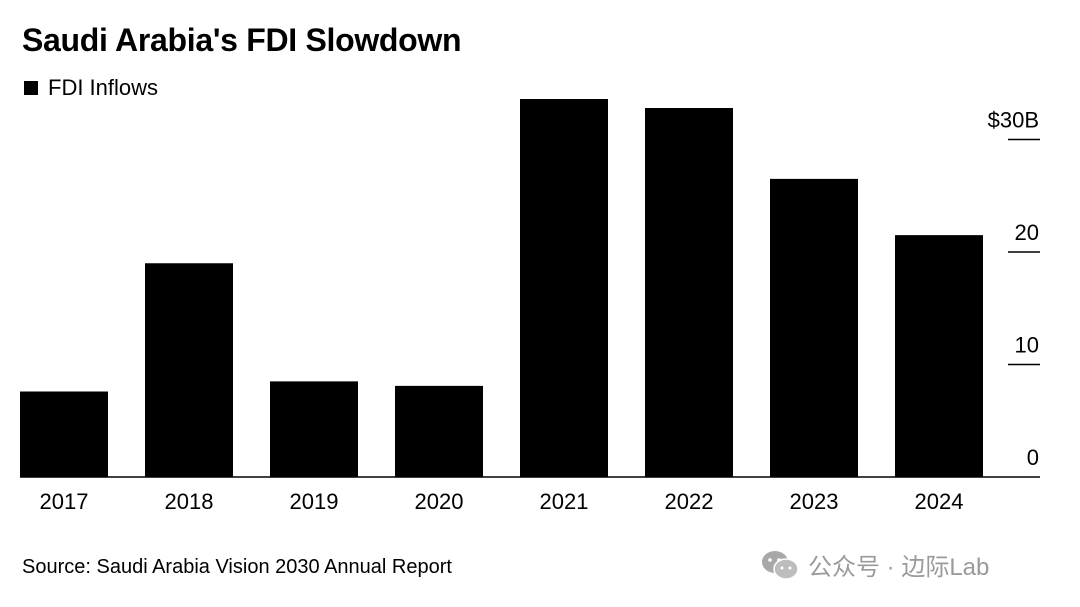  What do you see at coordinates (939, 356) in the screenshot?
I see `bar-2024` at bounding box center [939, 356].